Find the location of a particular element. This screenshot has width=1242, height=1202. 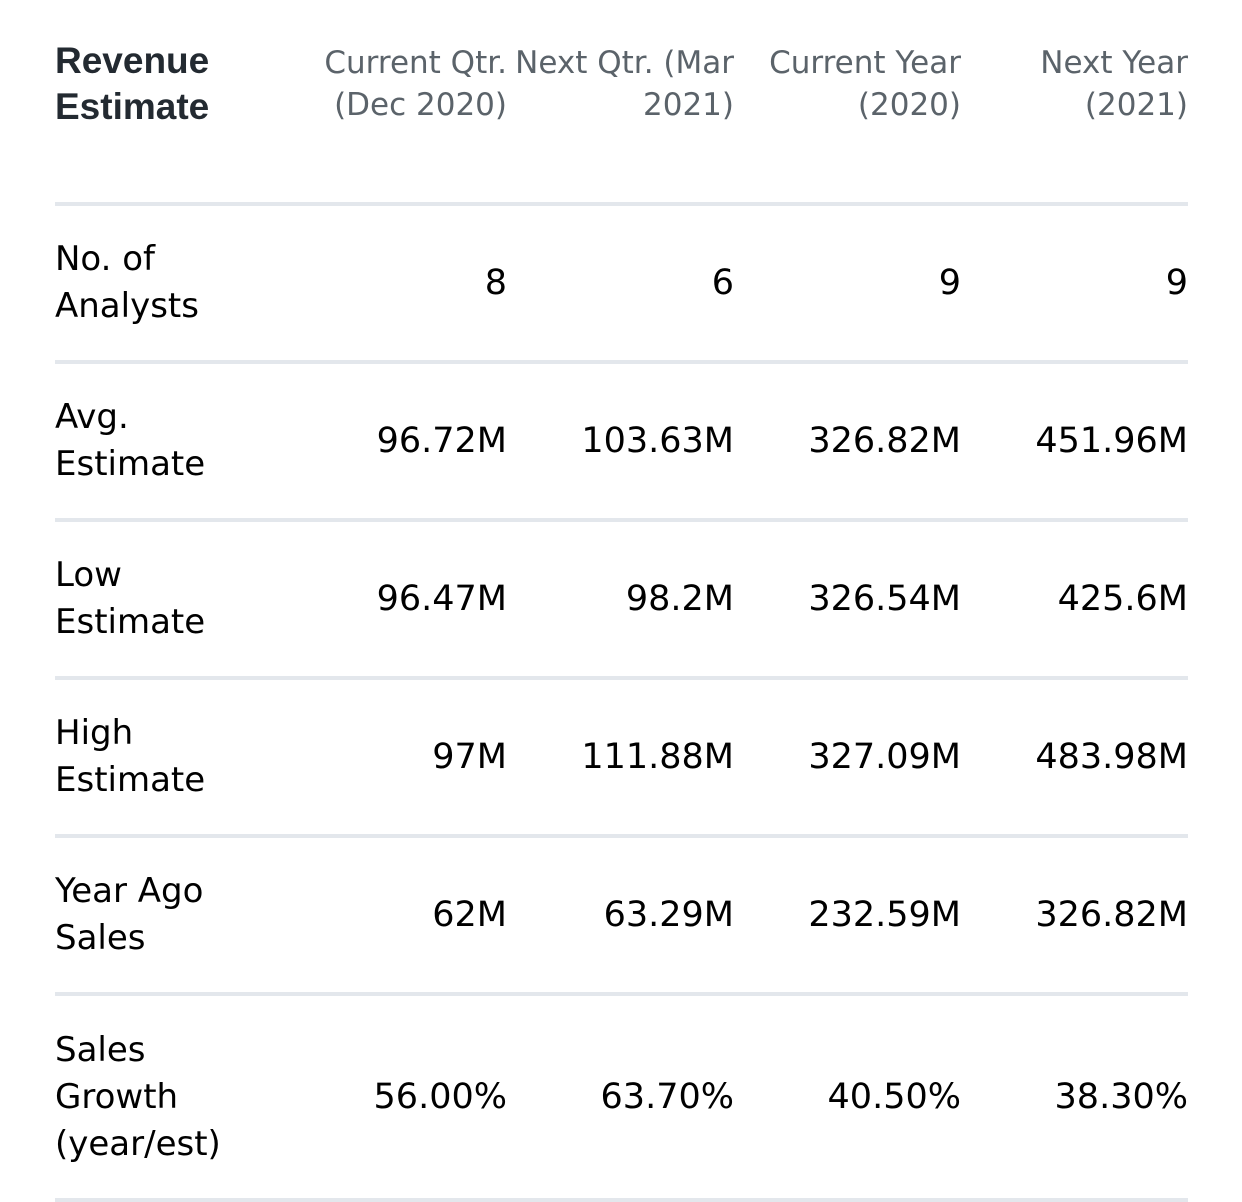

row-label-high-estimate: High Estimate is located at coordinates (168, 758).